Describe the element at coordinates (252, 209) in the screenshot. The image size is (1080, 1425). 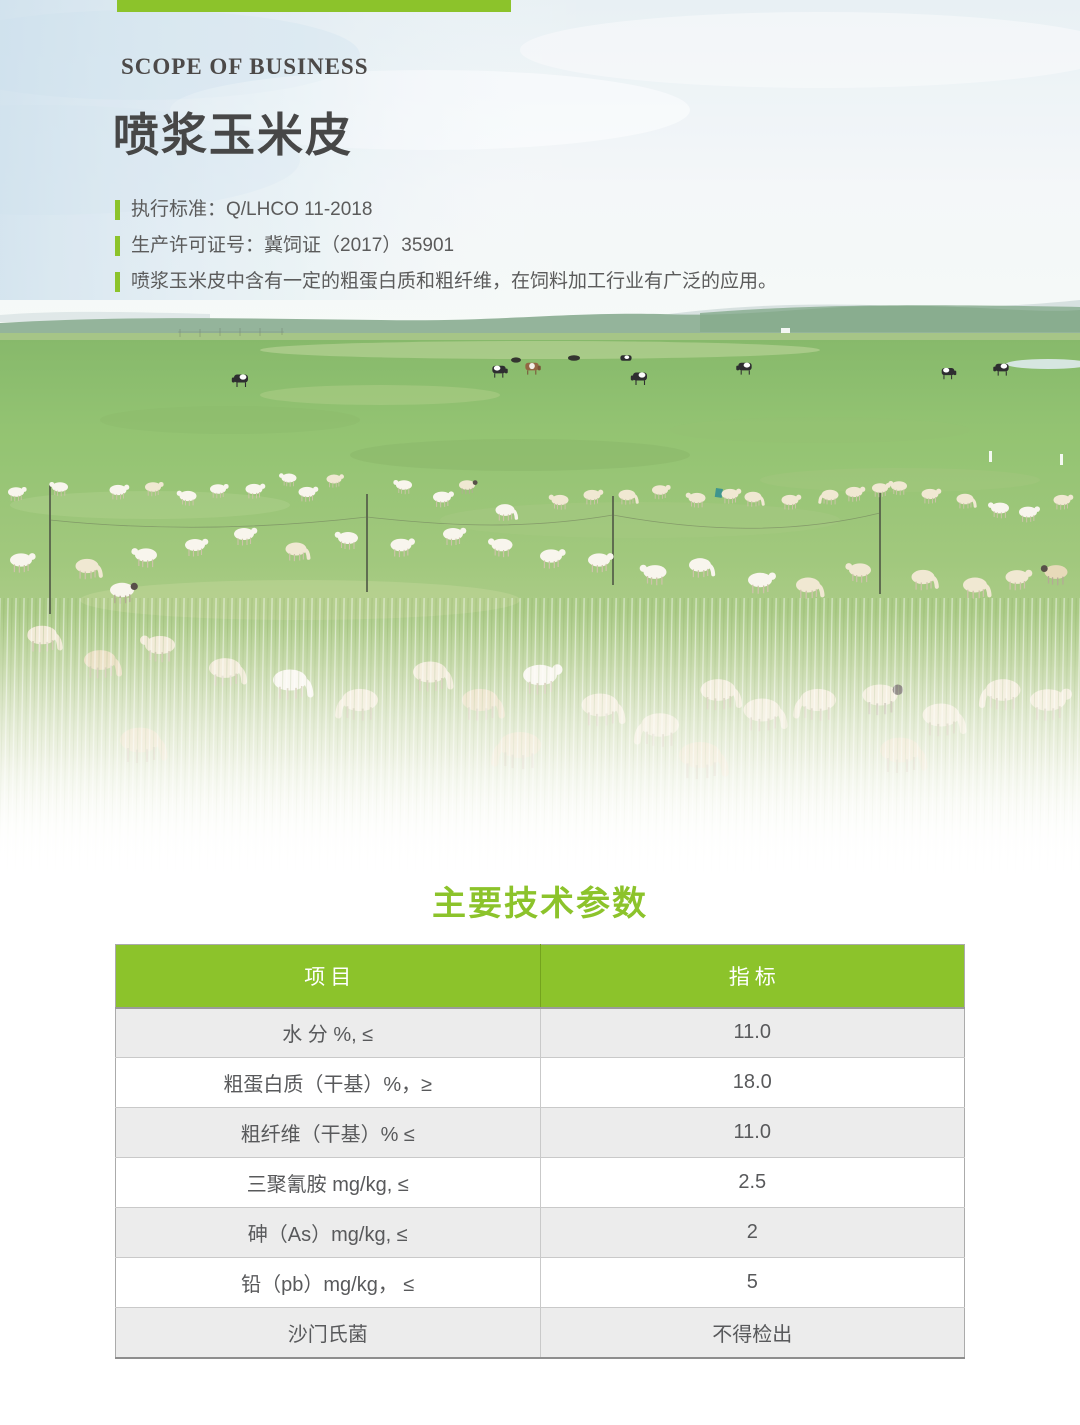
I see `bullet-text: 执行标准：Q/LHCO 11-2018` at that location.